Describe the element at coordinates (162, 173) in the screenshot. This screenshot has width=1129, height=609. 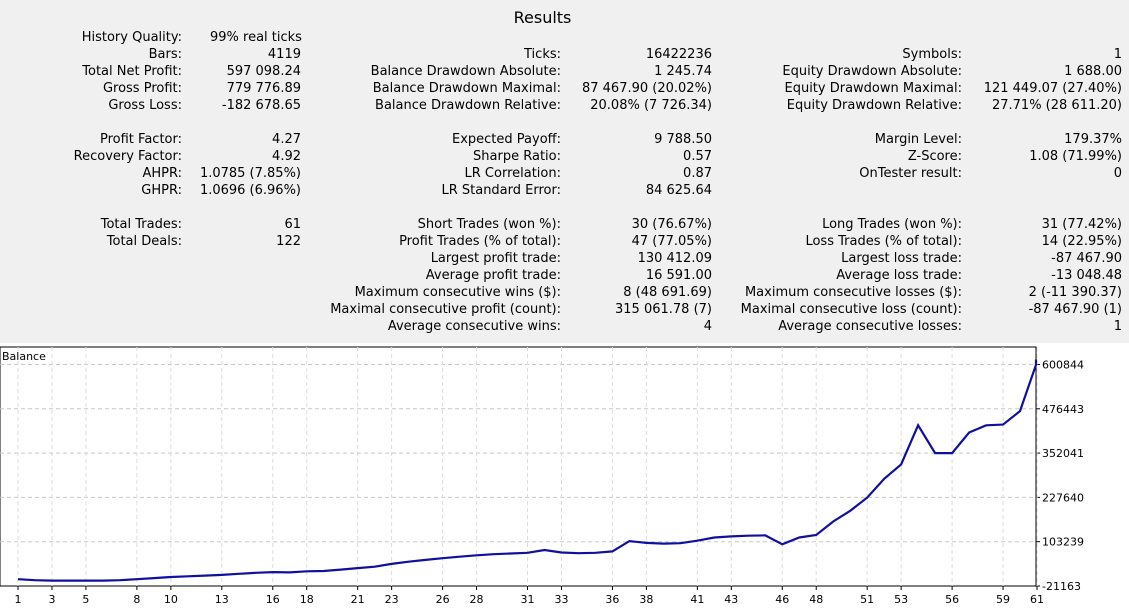
I see `stat-label: AHPR:` at that location.